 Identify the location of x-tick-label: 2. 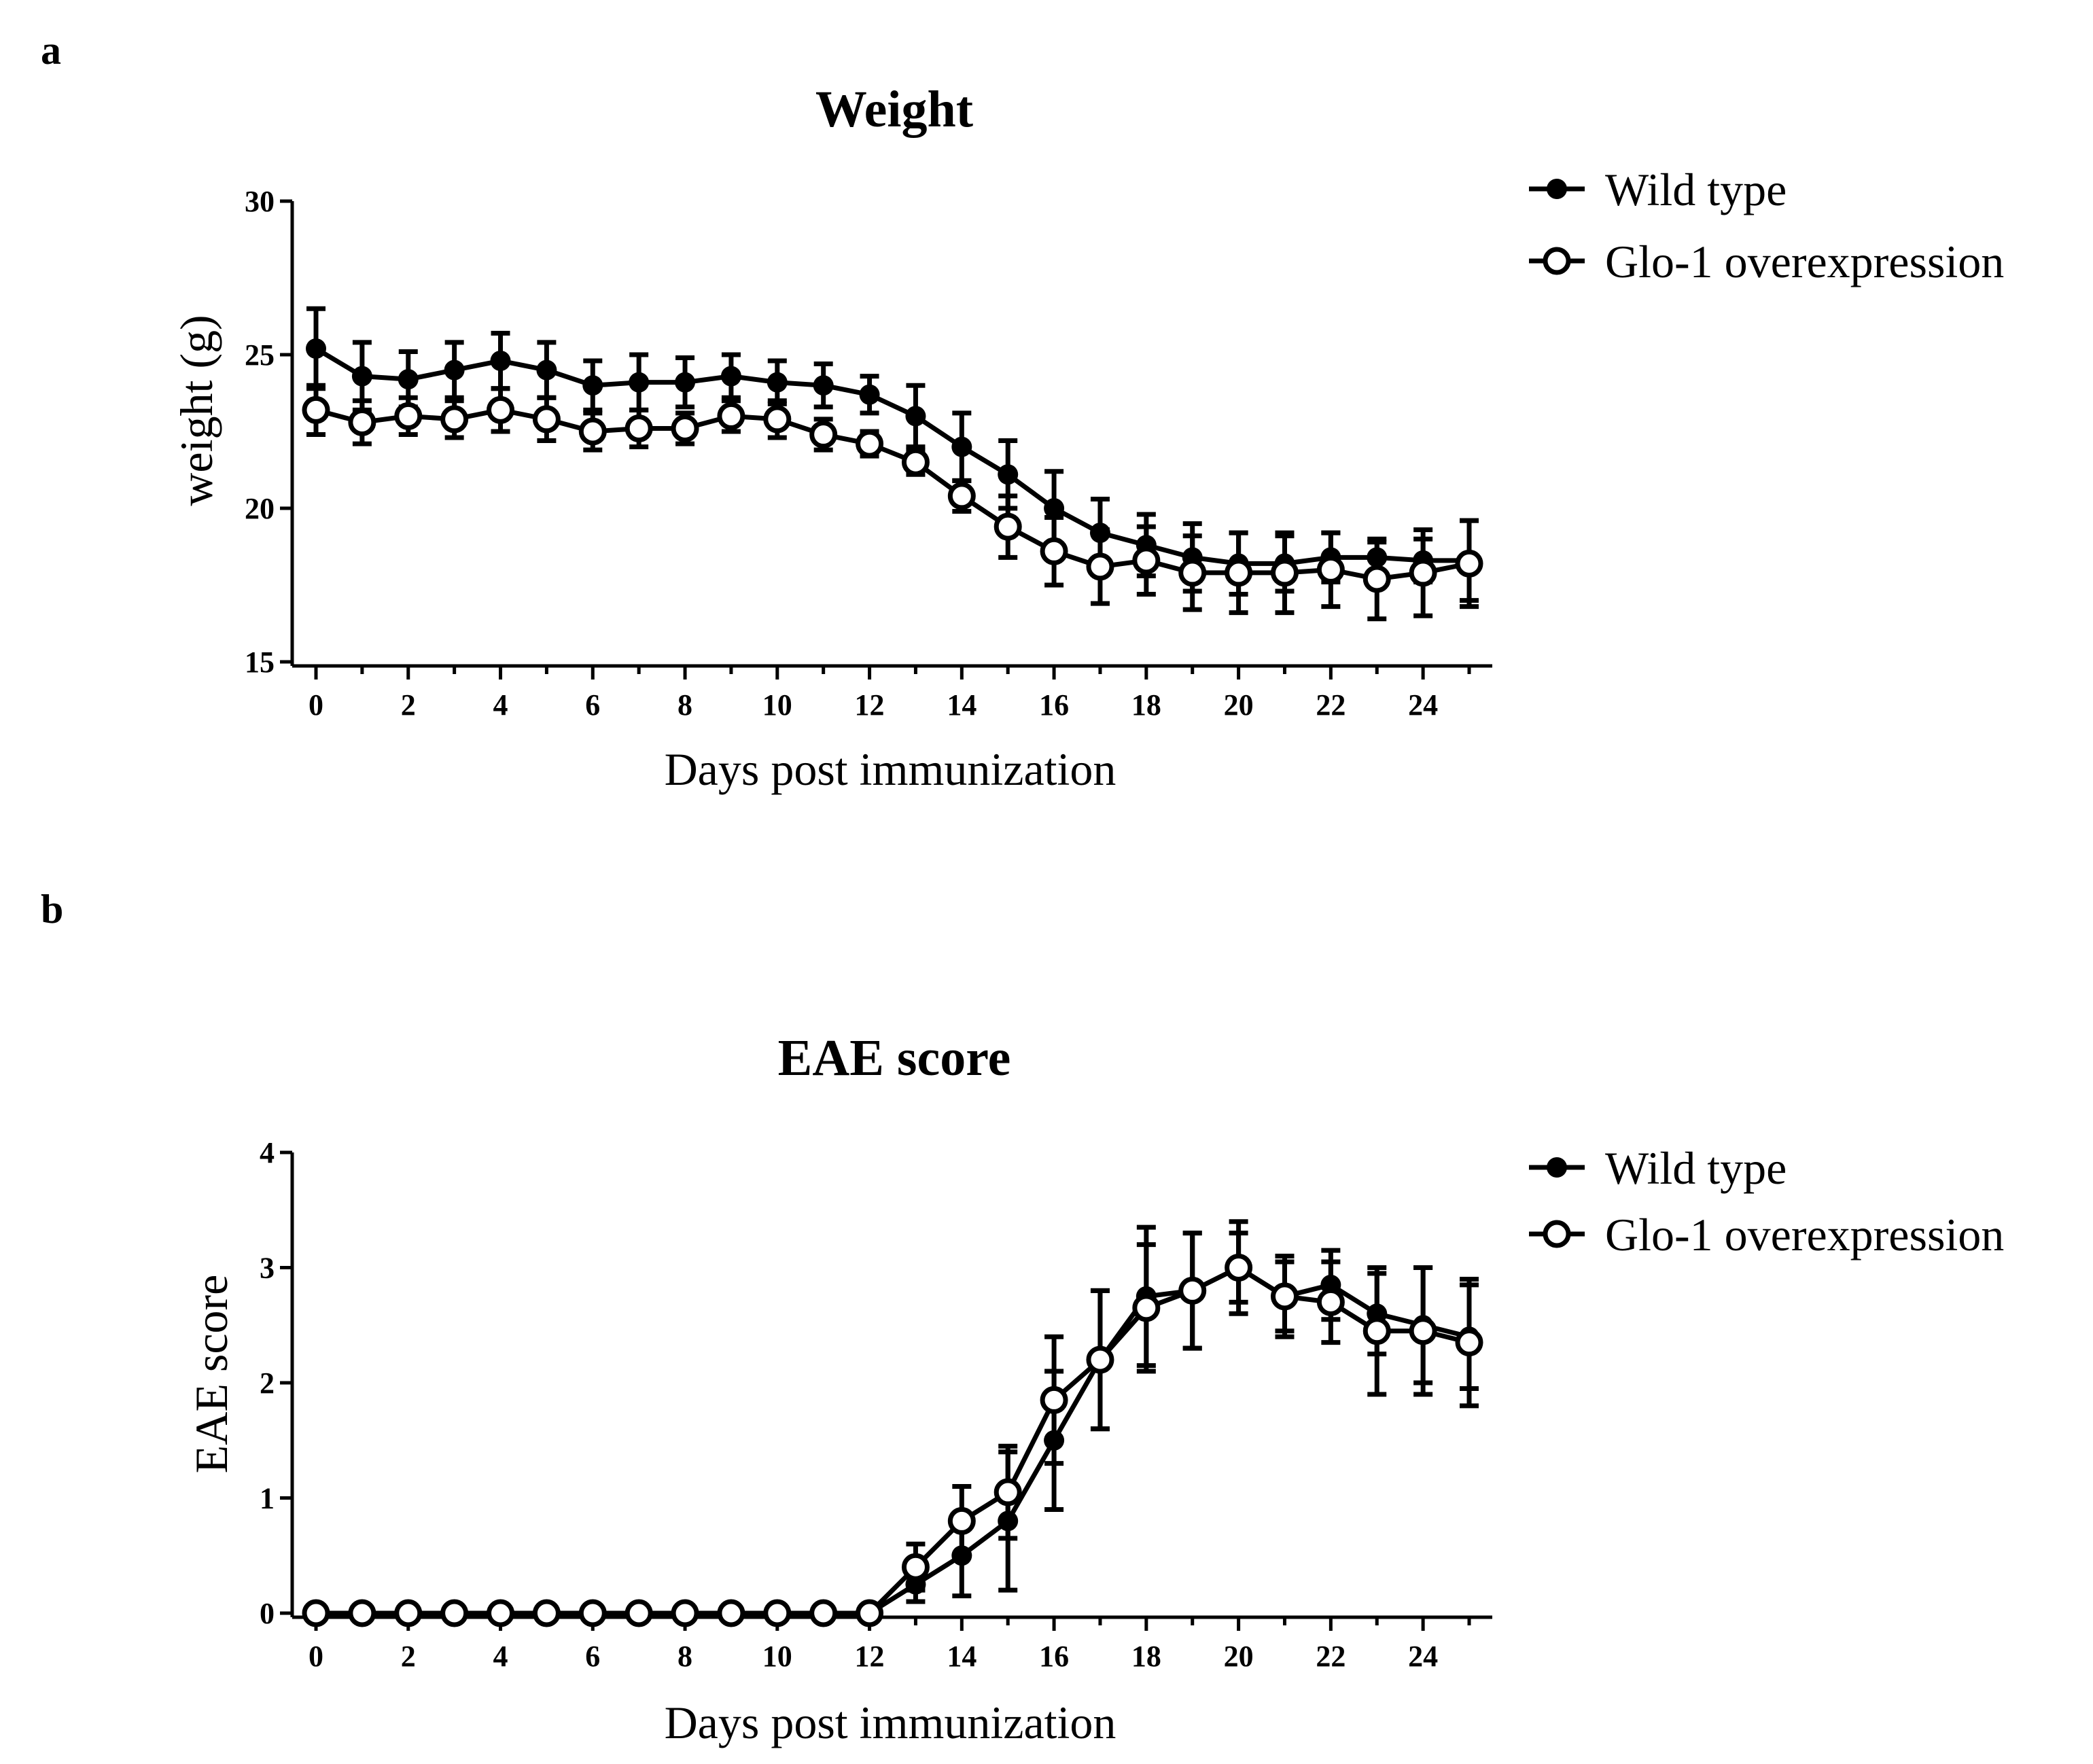
(408, 705).